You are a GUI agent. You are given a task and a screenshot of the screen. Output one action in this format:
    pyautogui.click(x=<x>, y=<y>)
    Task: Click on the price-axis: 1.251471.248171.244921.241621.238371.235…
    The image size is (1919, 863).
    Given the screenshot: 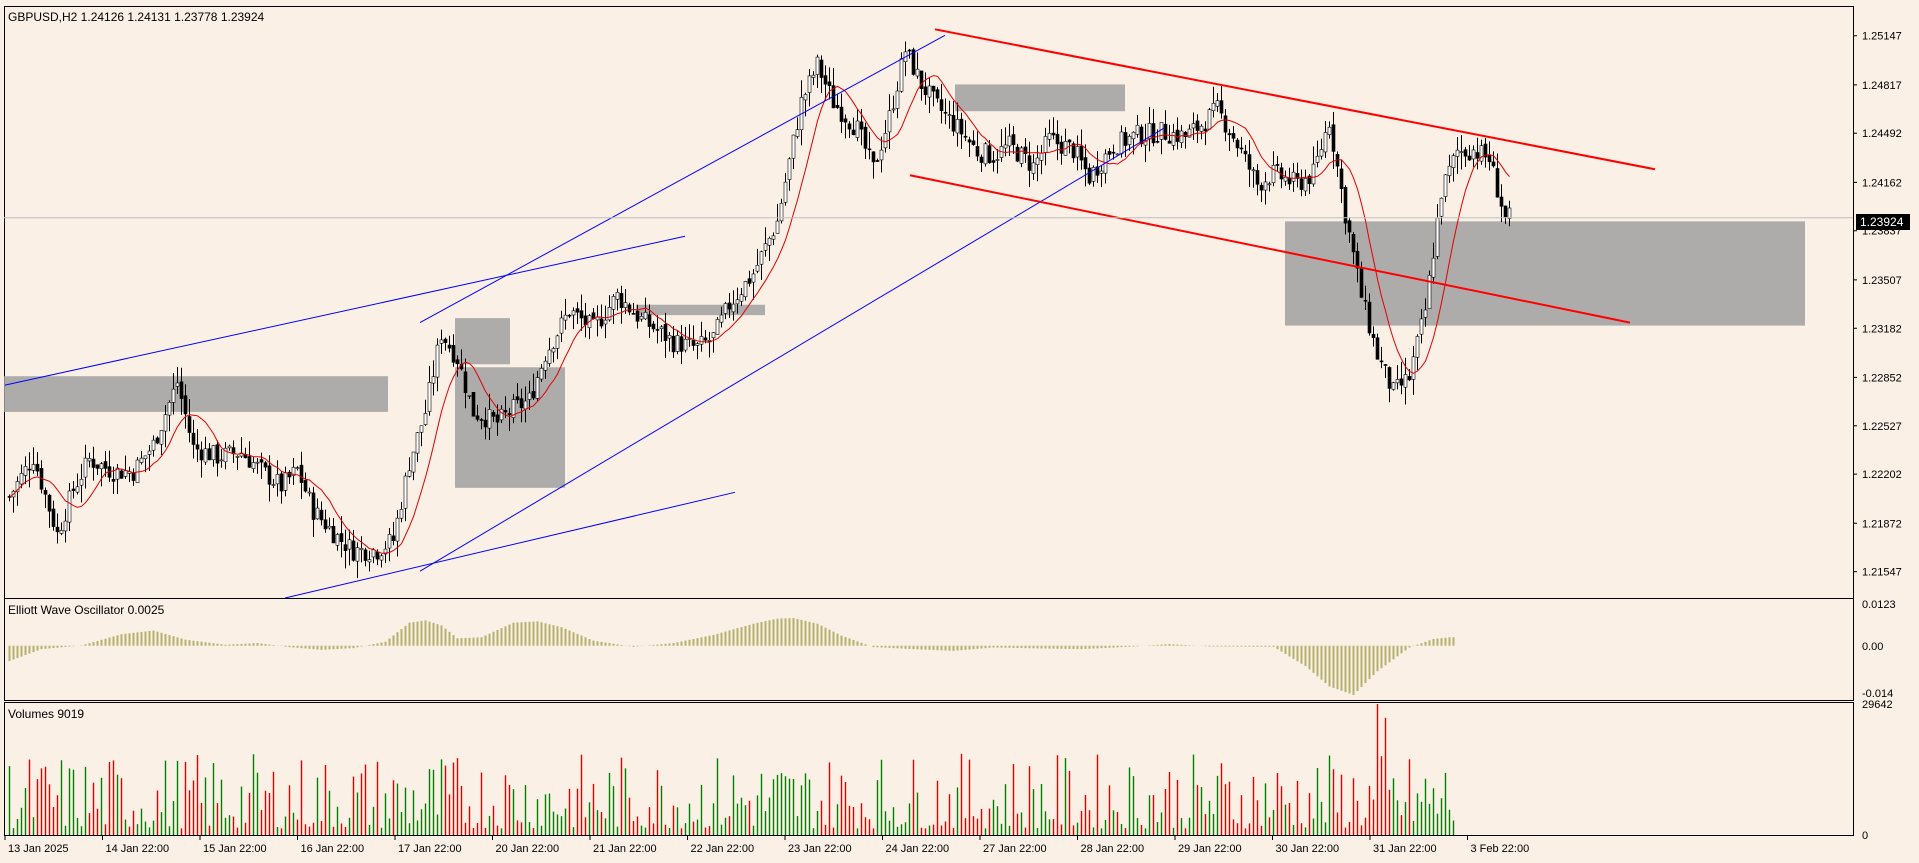 What is the action you would take?
    pyautogui.click(x=1877, y=436)
    